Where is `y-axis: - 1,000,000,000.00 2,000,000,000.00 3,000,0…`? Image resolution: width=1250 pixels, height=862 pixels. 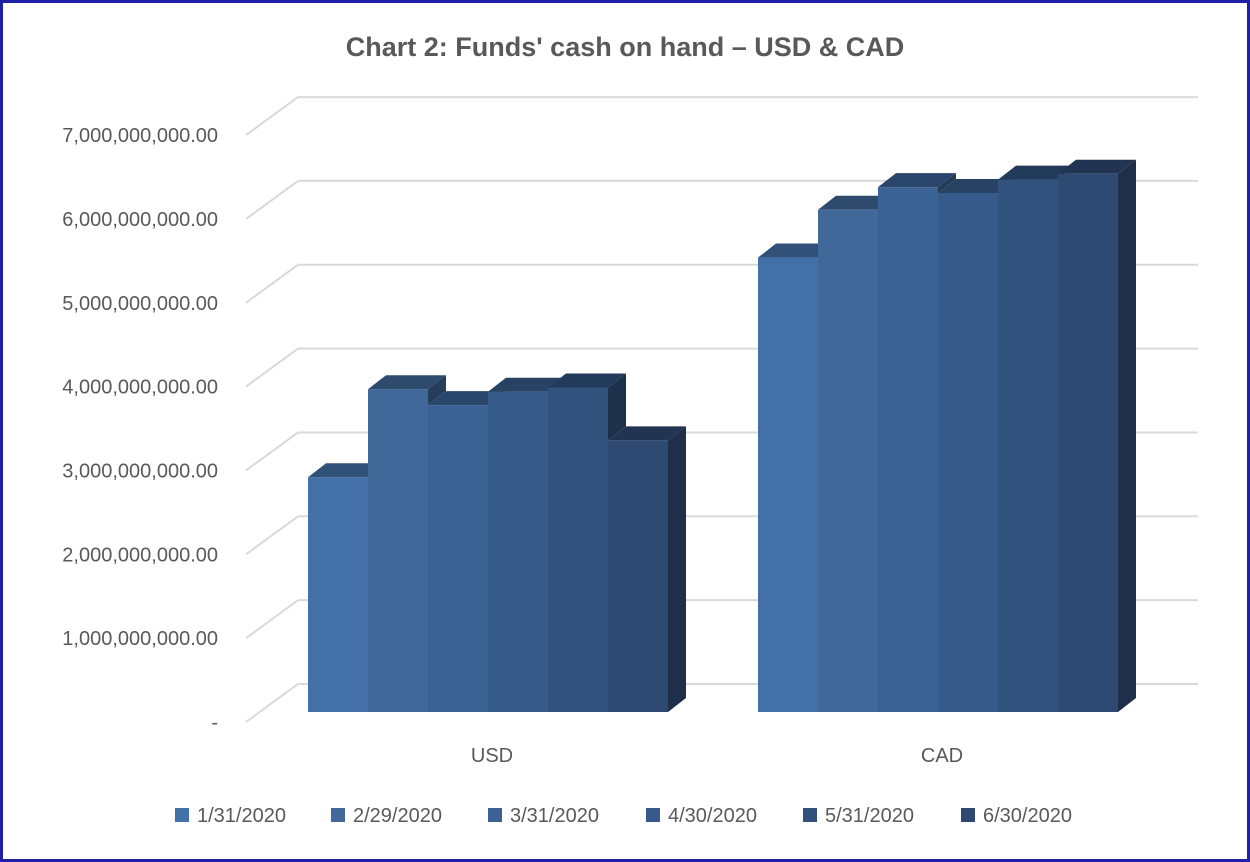
y-axis: - 1,000,000,000.00 2,000,000,000.00 3,000,0… is located at coordinates (140, 429).